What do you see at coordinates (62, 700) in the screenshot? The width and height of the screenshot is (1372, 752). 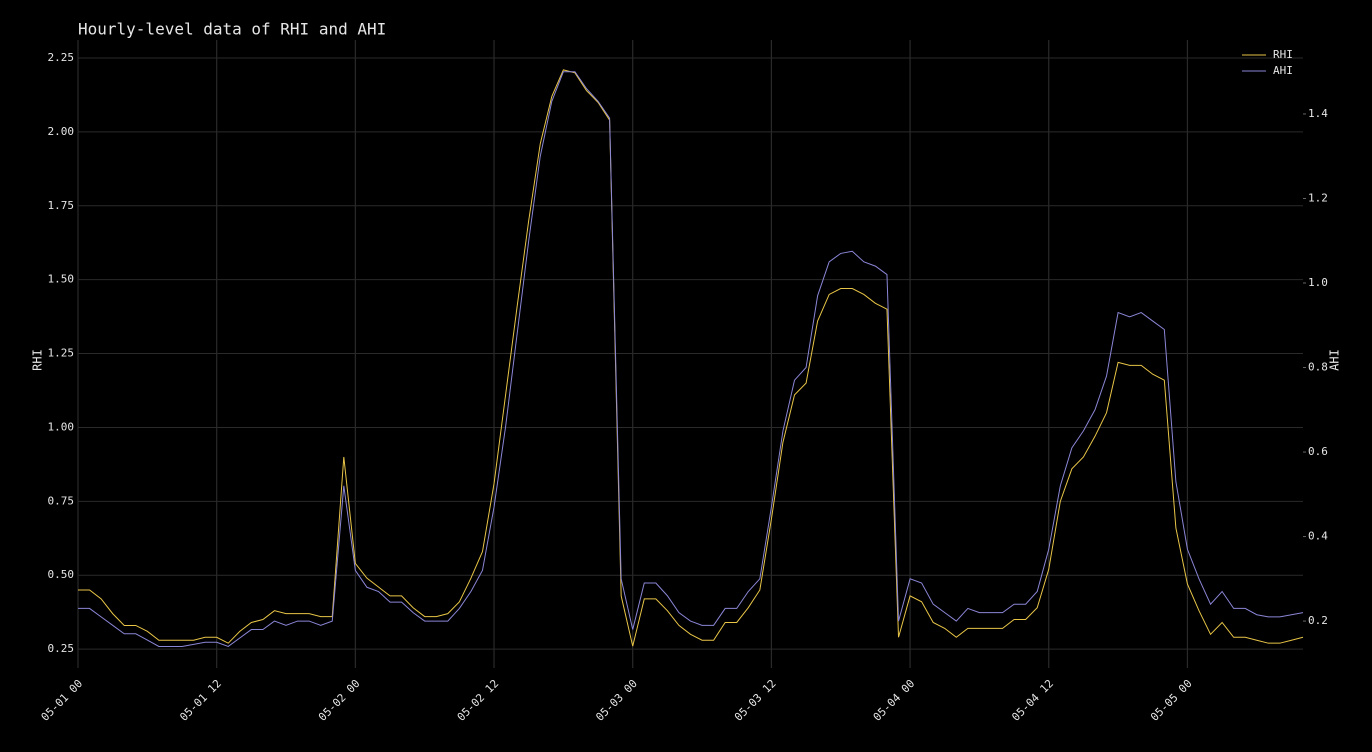 I see `x-tick-label: 05-01 00` at bounding box center [62, 700].